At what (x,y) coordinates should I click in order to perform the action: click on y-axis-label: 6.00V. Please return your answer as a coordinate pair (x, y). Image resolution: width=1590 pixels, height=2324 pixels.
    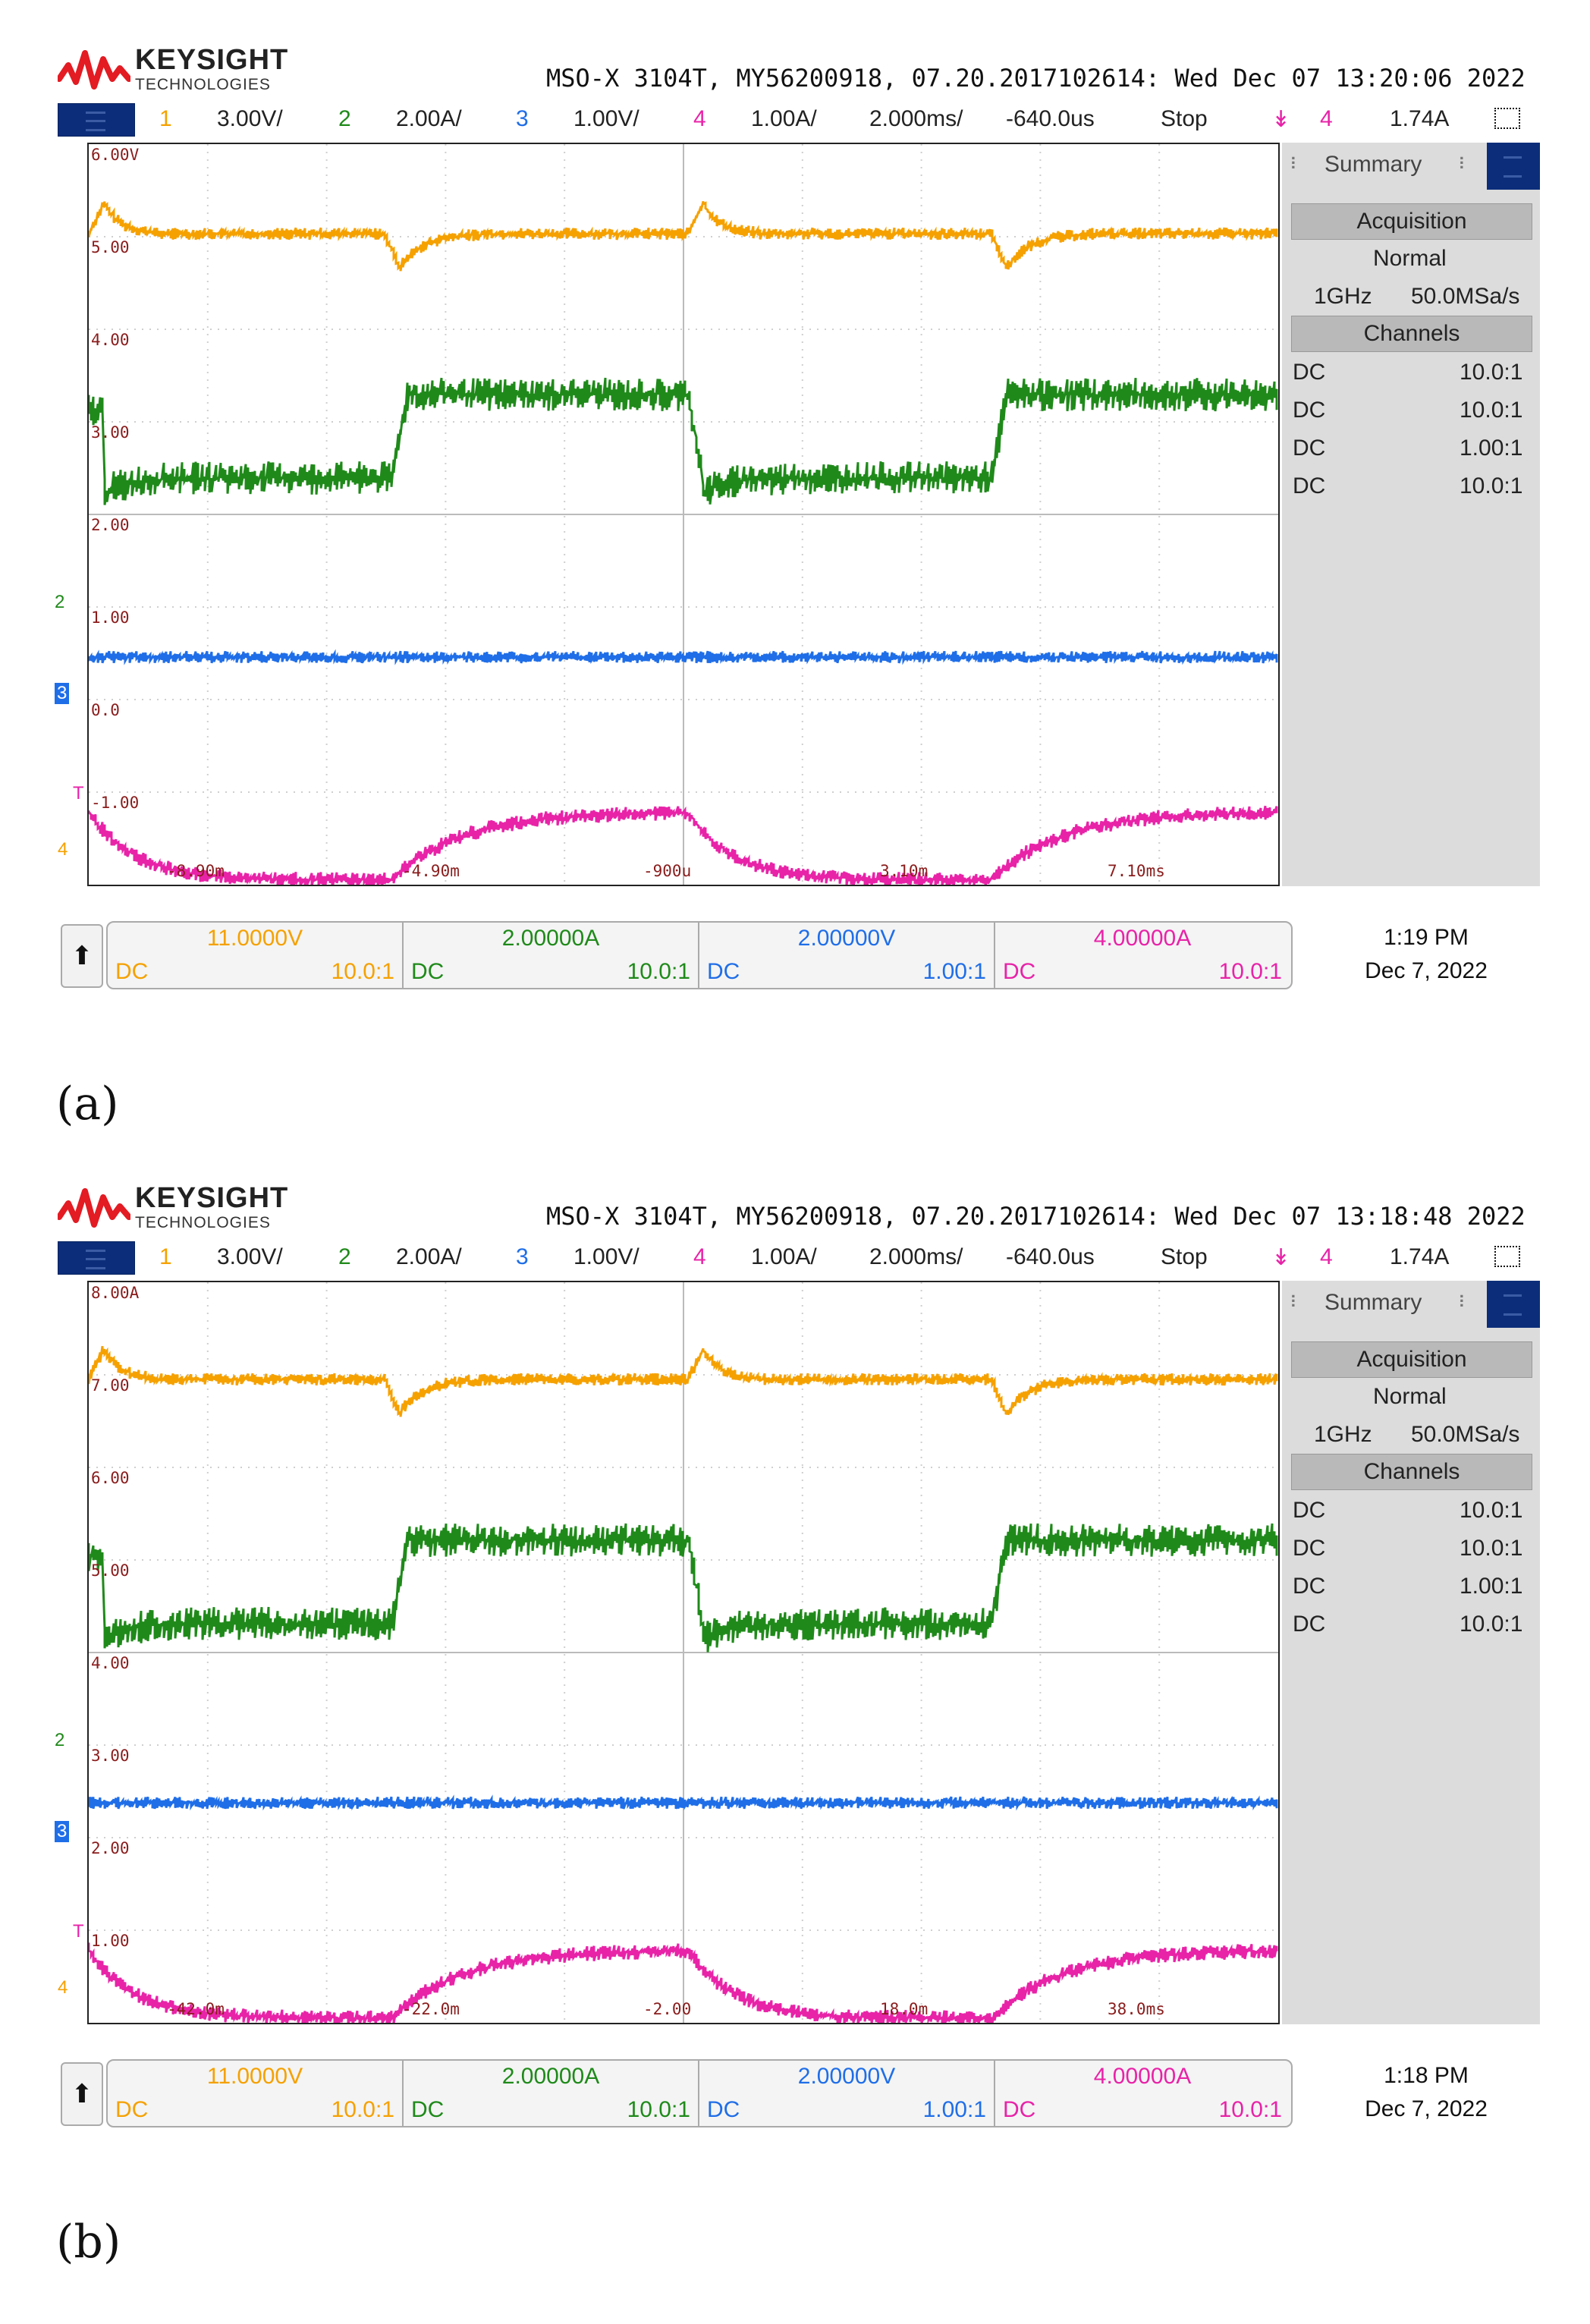
    Looking at the image, I should click on (115, 155).